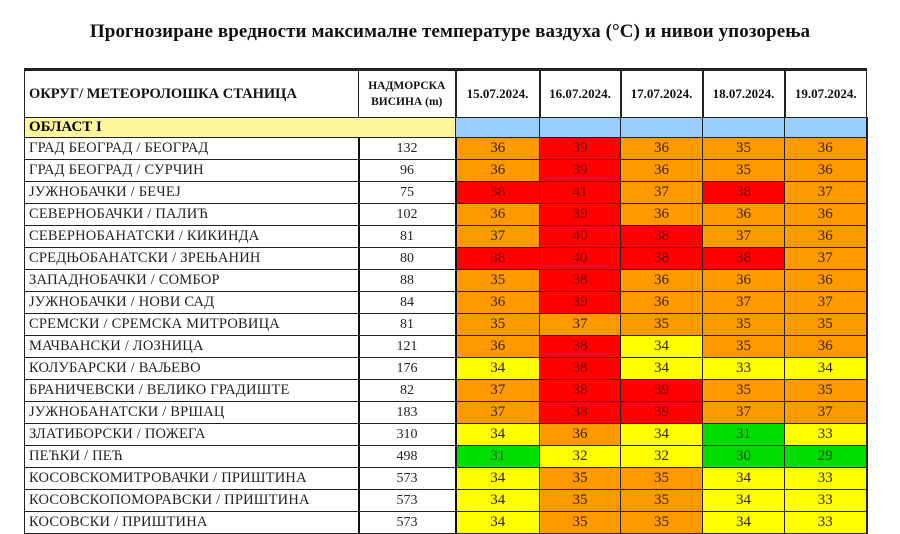  I want to click on elevation-value: 84, so click(407, 302).